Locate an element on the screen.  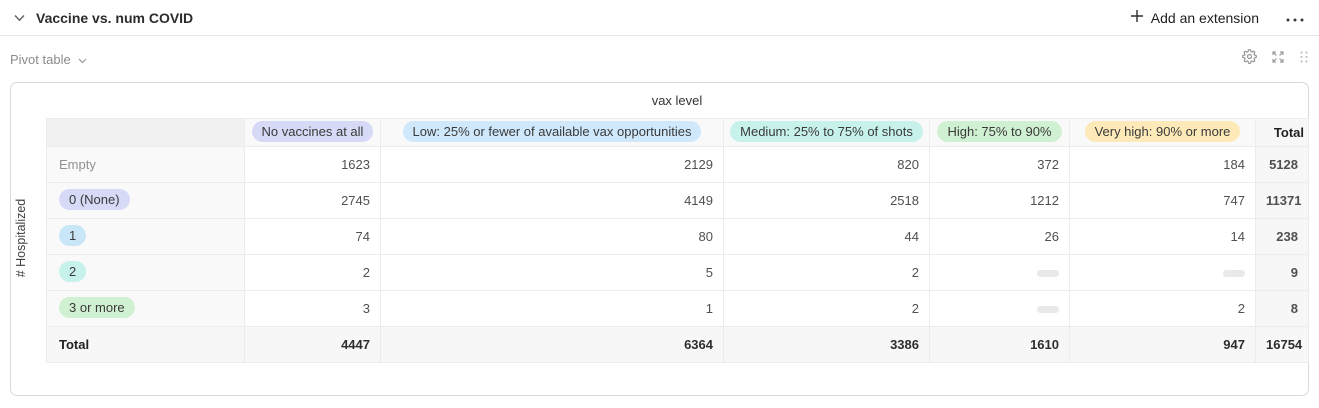
column-header-high: High: 75% to 90% is located at coordinates (999, 132).